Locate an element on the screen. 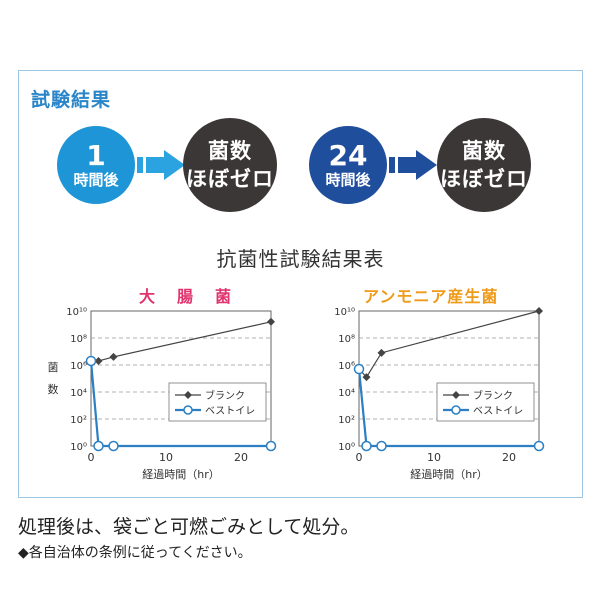  disposal-note: 処理後は、袋ごと可燃ごみとして処分。 is located at coordinates (189, 527).